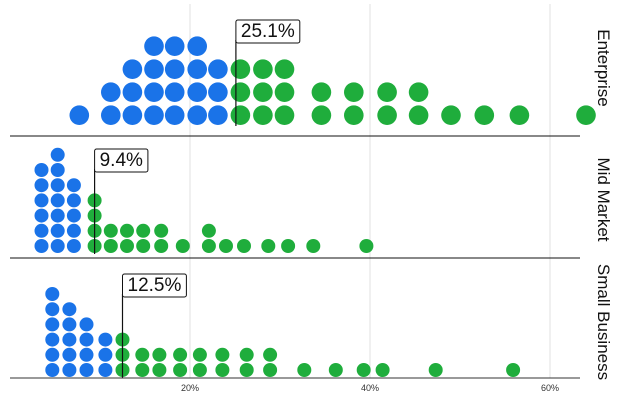 This screenshot has width=624, height=400. What do you see at coordinates (603, 67) in the screenshot?
I see `facet-label: Enterprise` at bounding box center [603, 67].